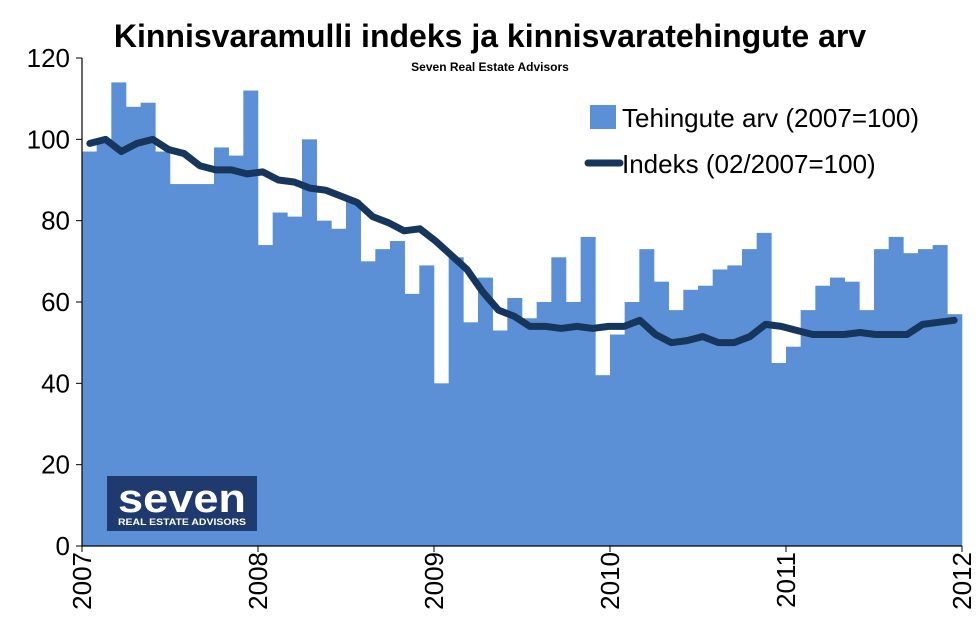 The height and width of the screenshot is (641, 980). What do you see at coordinates (82, 581) in the screenshot?
I see `x-tick-label: 2007` at bounding box center [82, 581].